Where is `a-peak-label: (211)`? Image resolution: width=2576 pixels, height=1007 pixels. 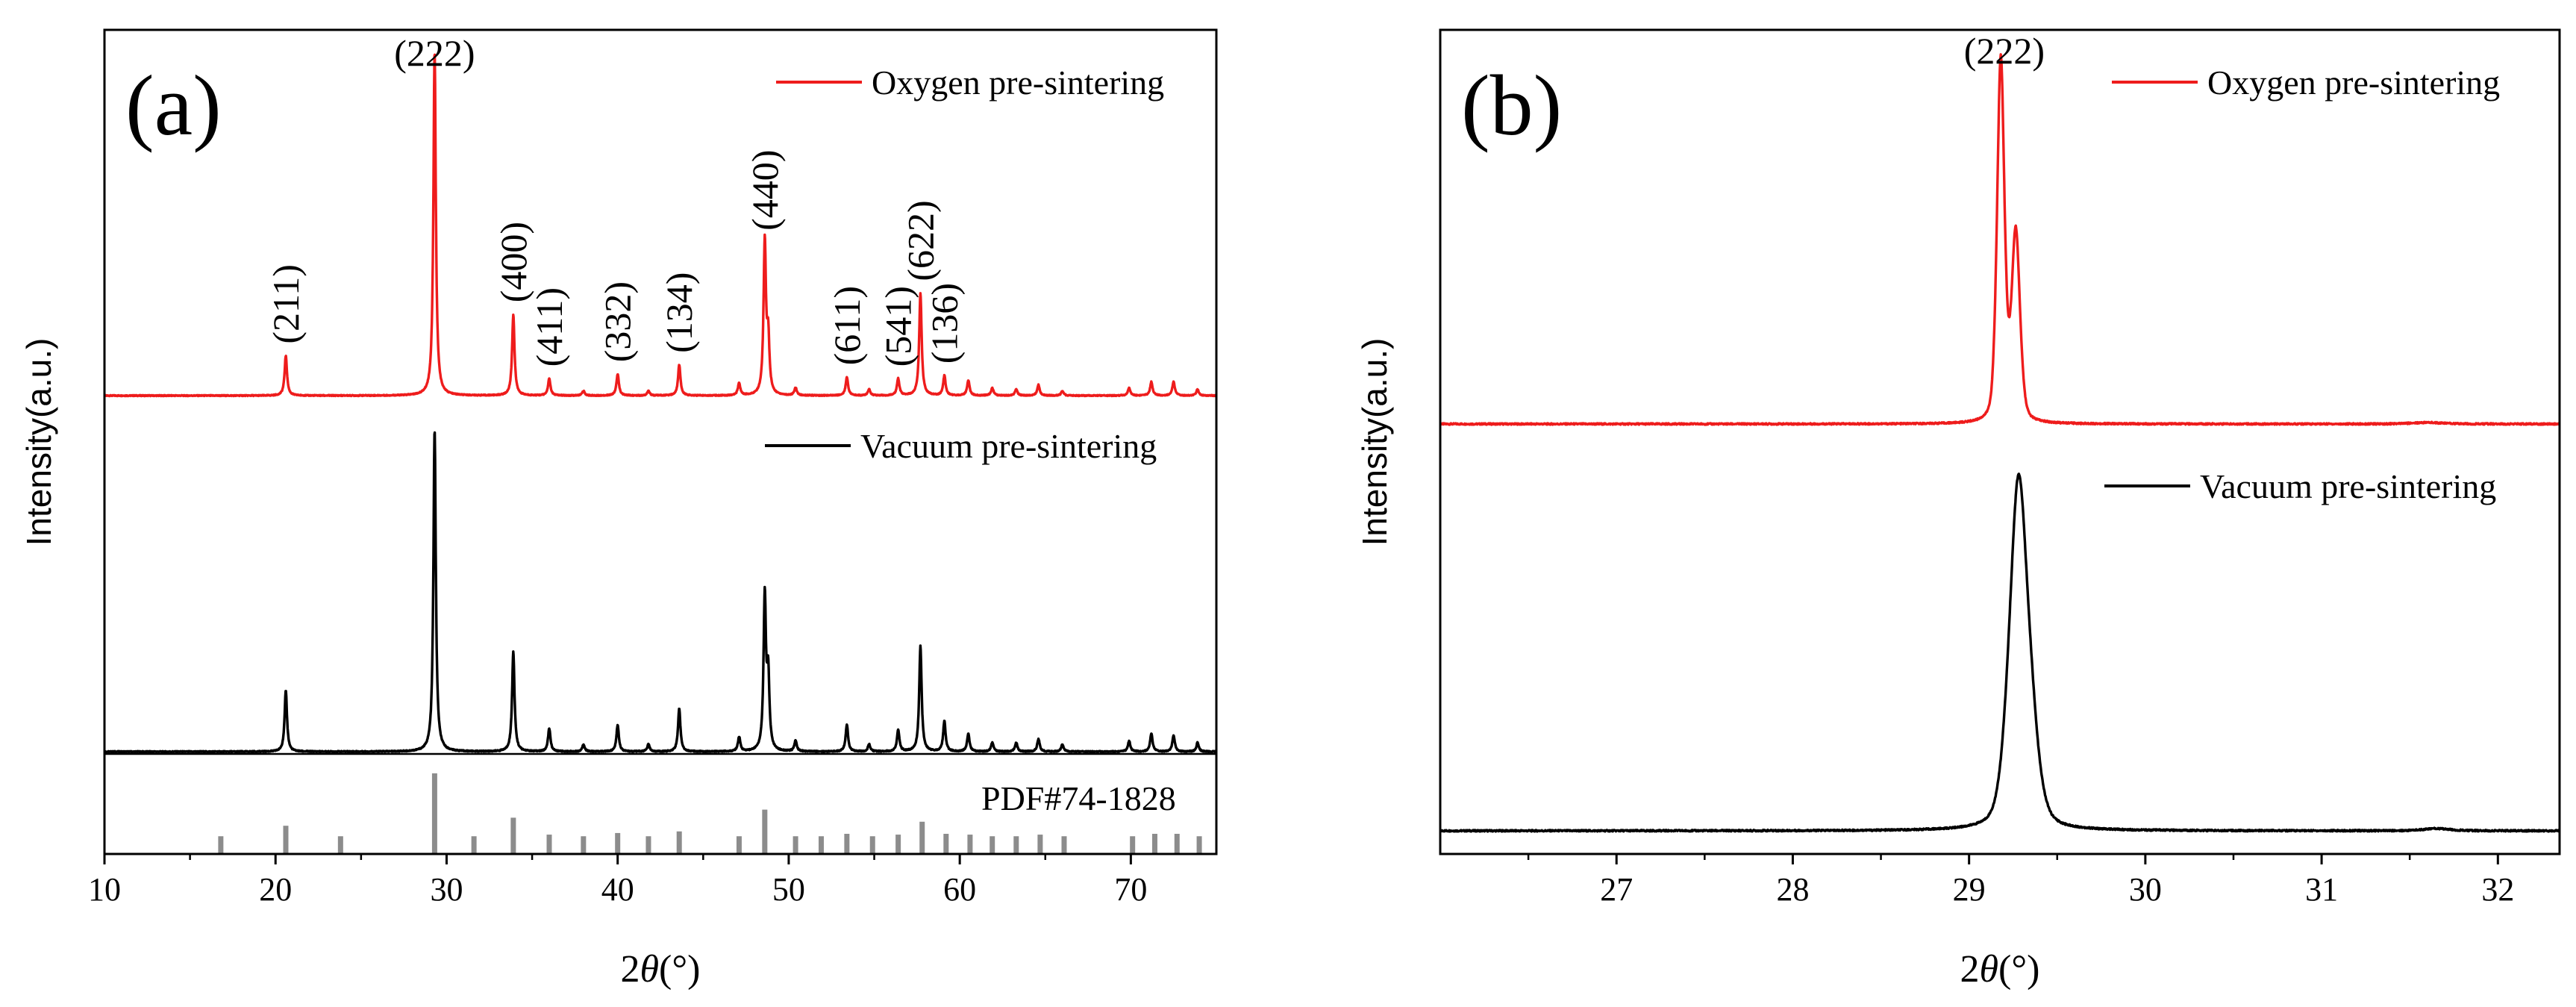 a-peak-label: (211) is located at coordinates (286, 303).